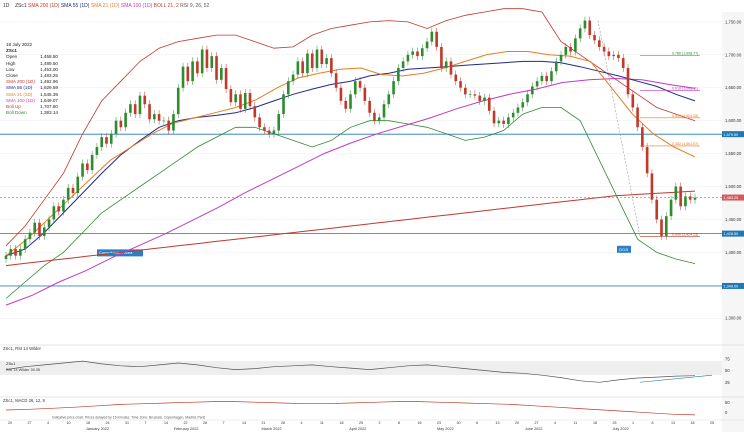 The image size is (744, 439). What do you see at coordinates (165, 6) in the screenshot?
I see `study-label: BOLL 21, 2` at bounding box center [165, 6].